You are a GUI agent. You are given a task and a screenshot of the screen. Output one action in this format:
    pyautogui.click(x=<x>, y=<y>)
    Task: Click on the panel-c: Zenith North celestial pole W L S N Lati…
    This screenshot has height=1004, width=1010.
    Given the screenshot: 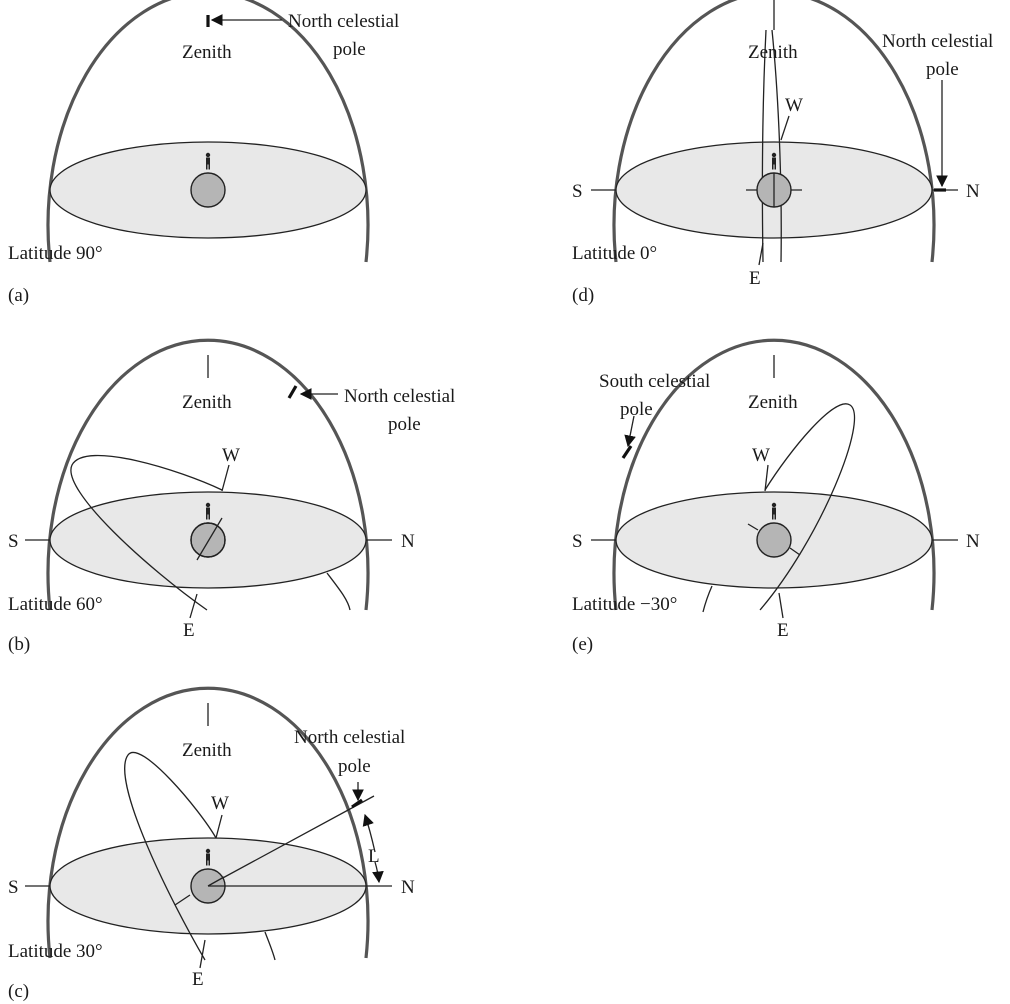 What is the action you would take?
    pyautogui.click(x=211, y=844)
    